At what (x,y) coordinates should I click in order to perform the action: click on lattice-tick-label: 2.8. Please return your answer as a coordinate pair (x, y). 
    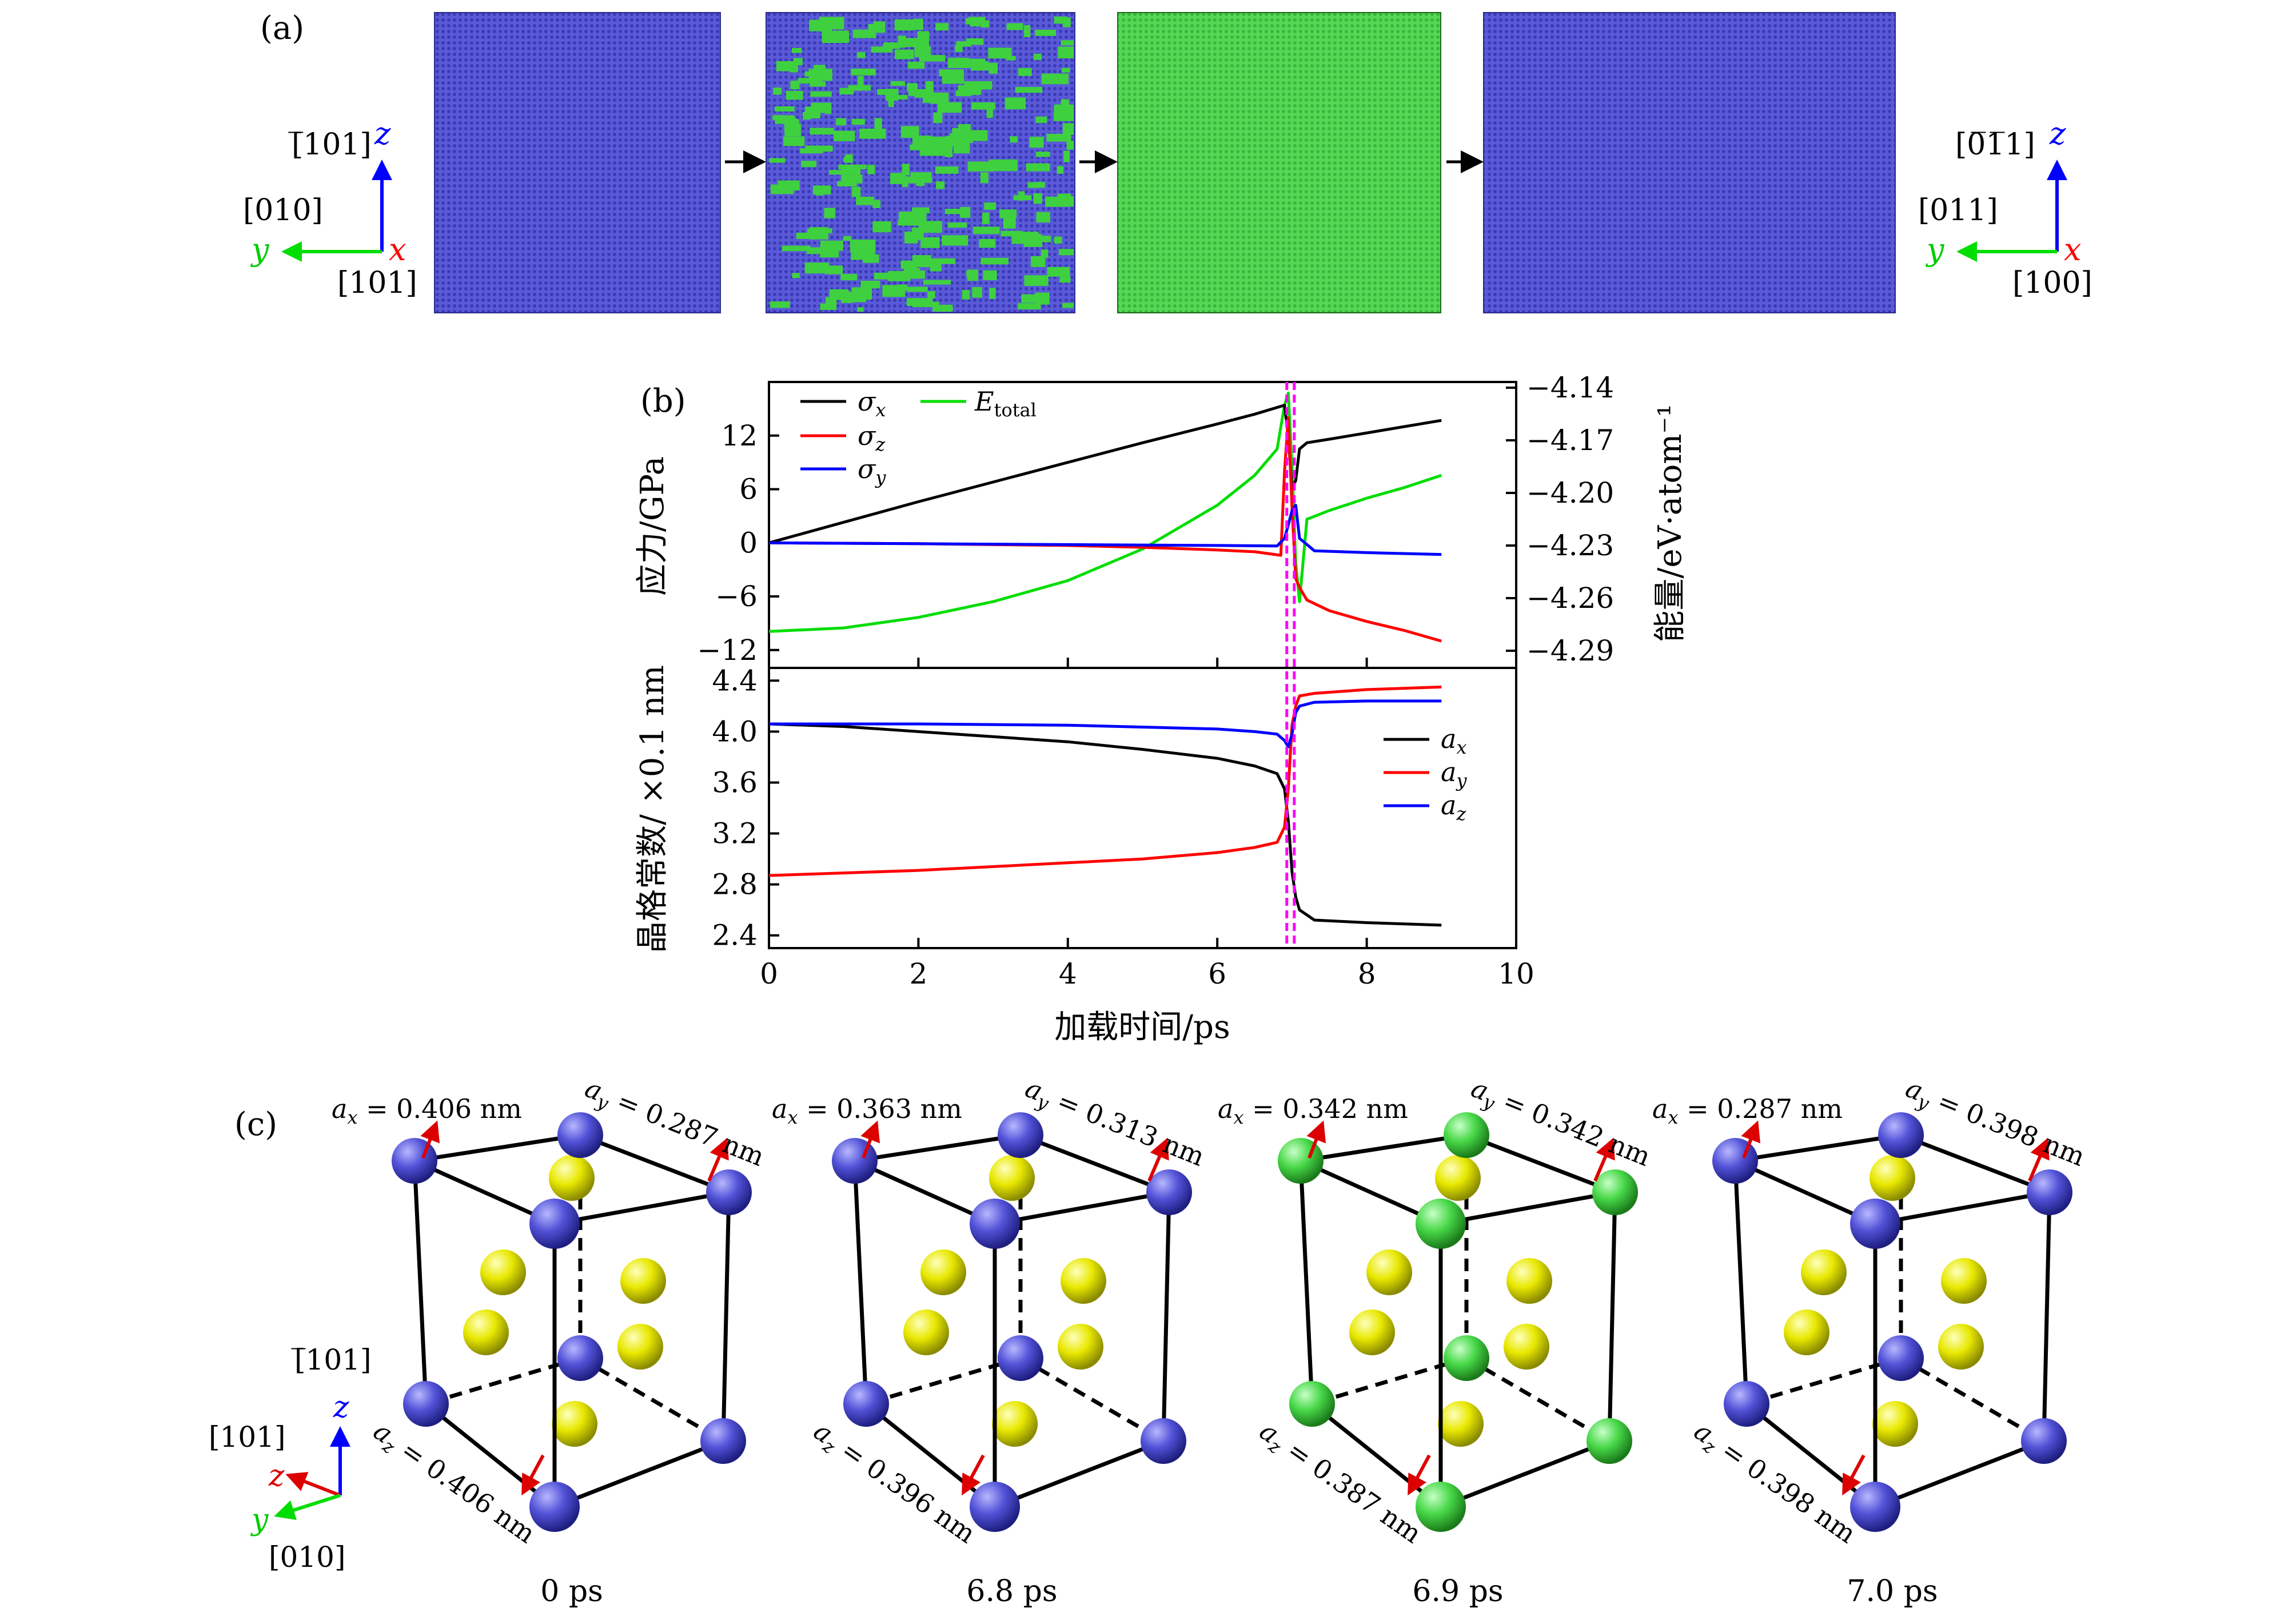
    Looking at the image, I should click on (735, 884).